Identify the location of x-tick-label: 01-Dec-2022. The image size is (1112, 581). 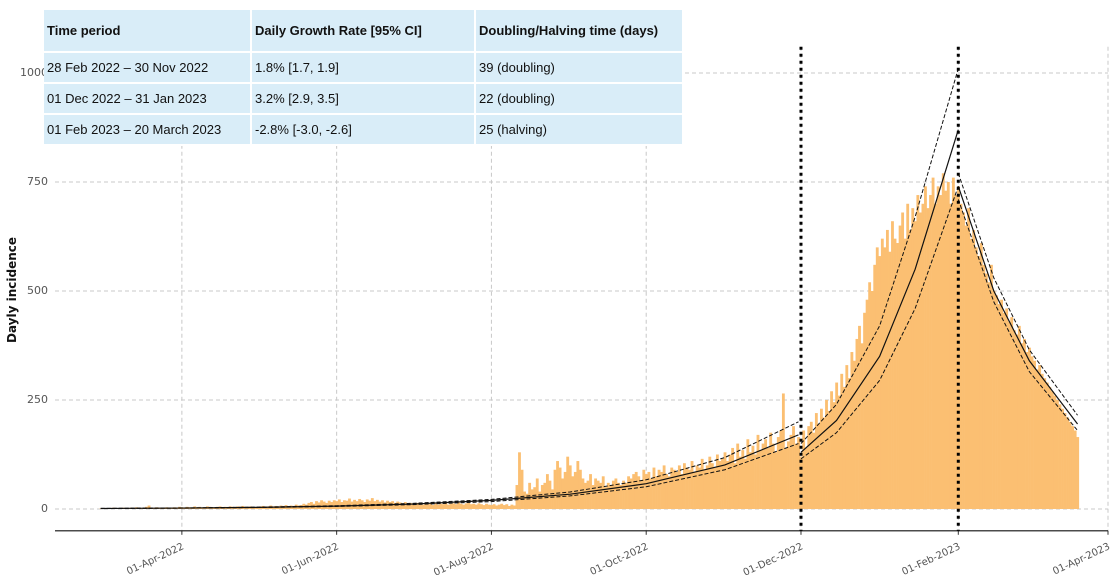
(773, 559).